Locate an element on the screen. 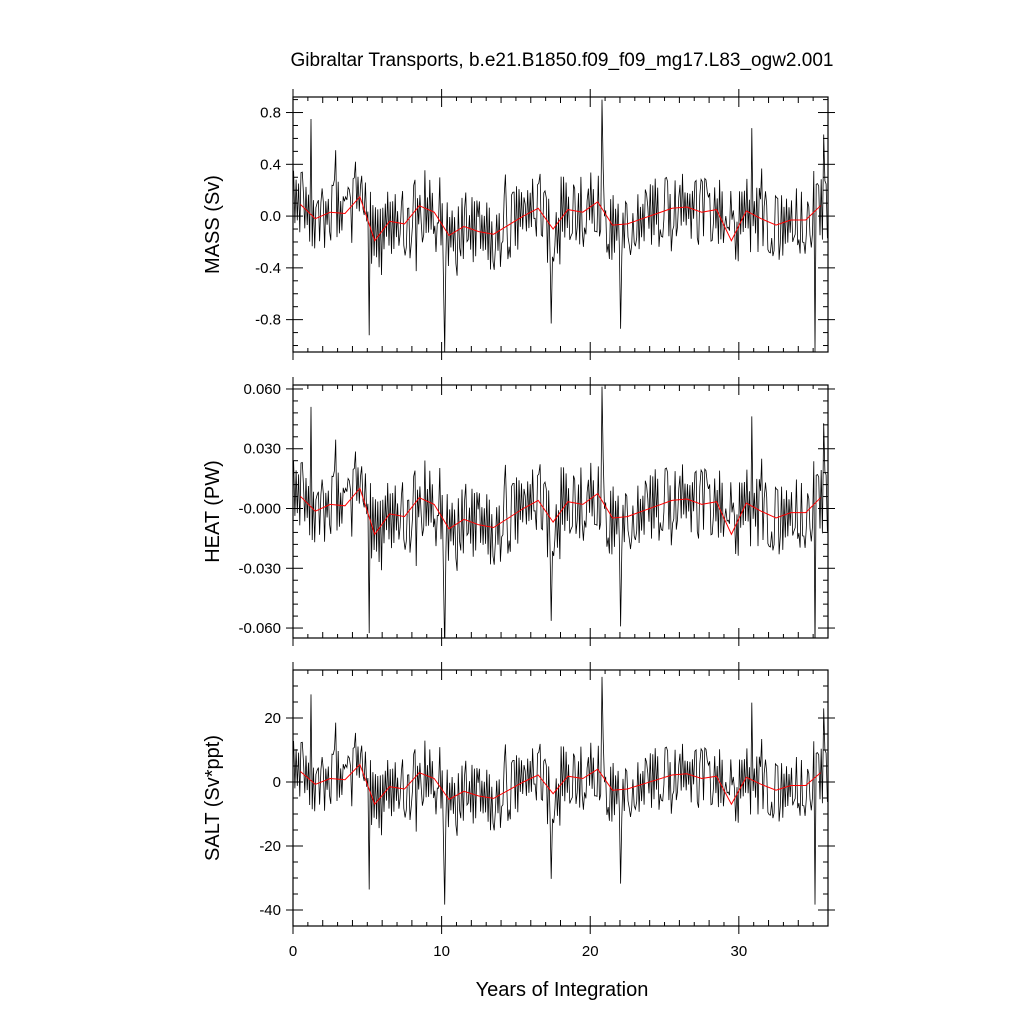  y-tick-label: -0.030 is located at coordinates (259, 568).